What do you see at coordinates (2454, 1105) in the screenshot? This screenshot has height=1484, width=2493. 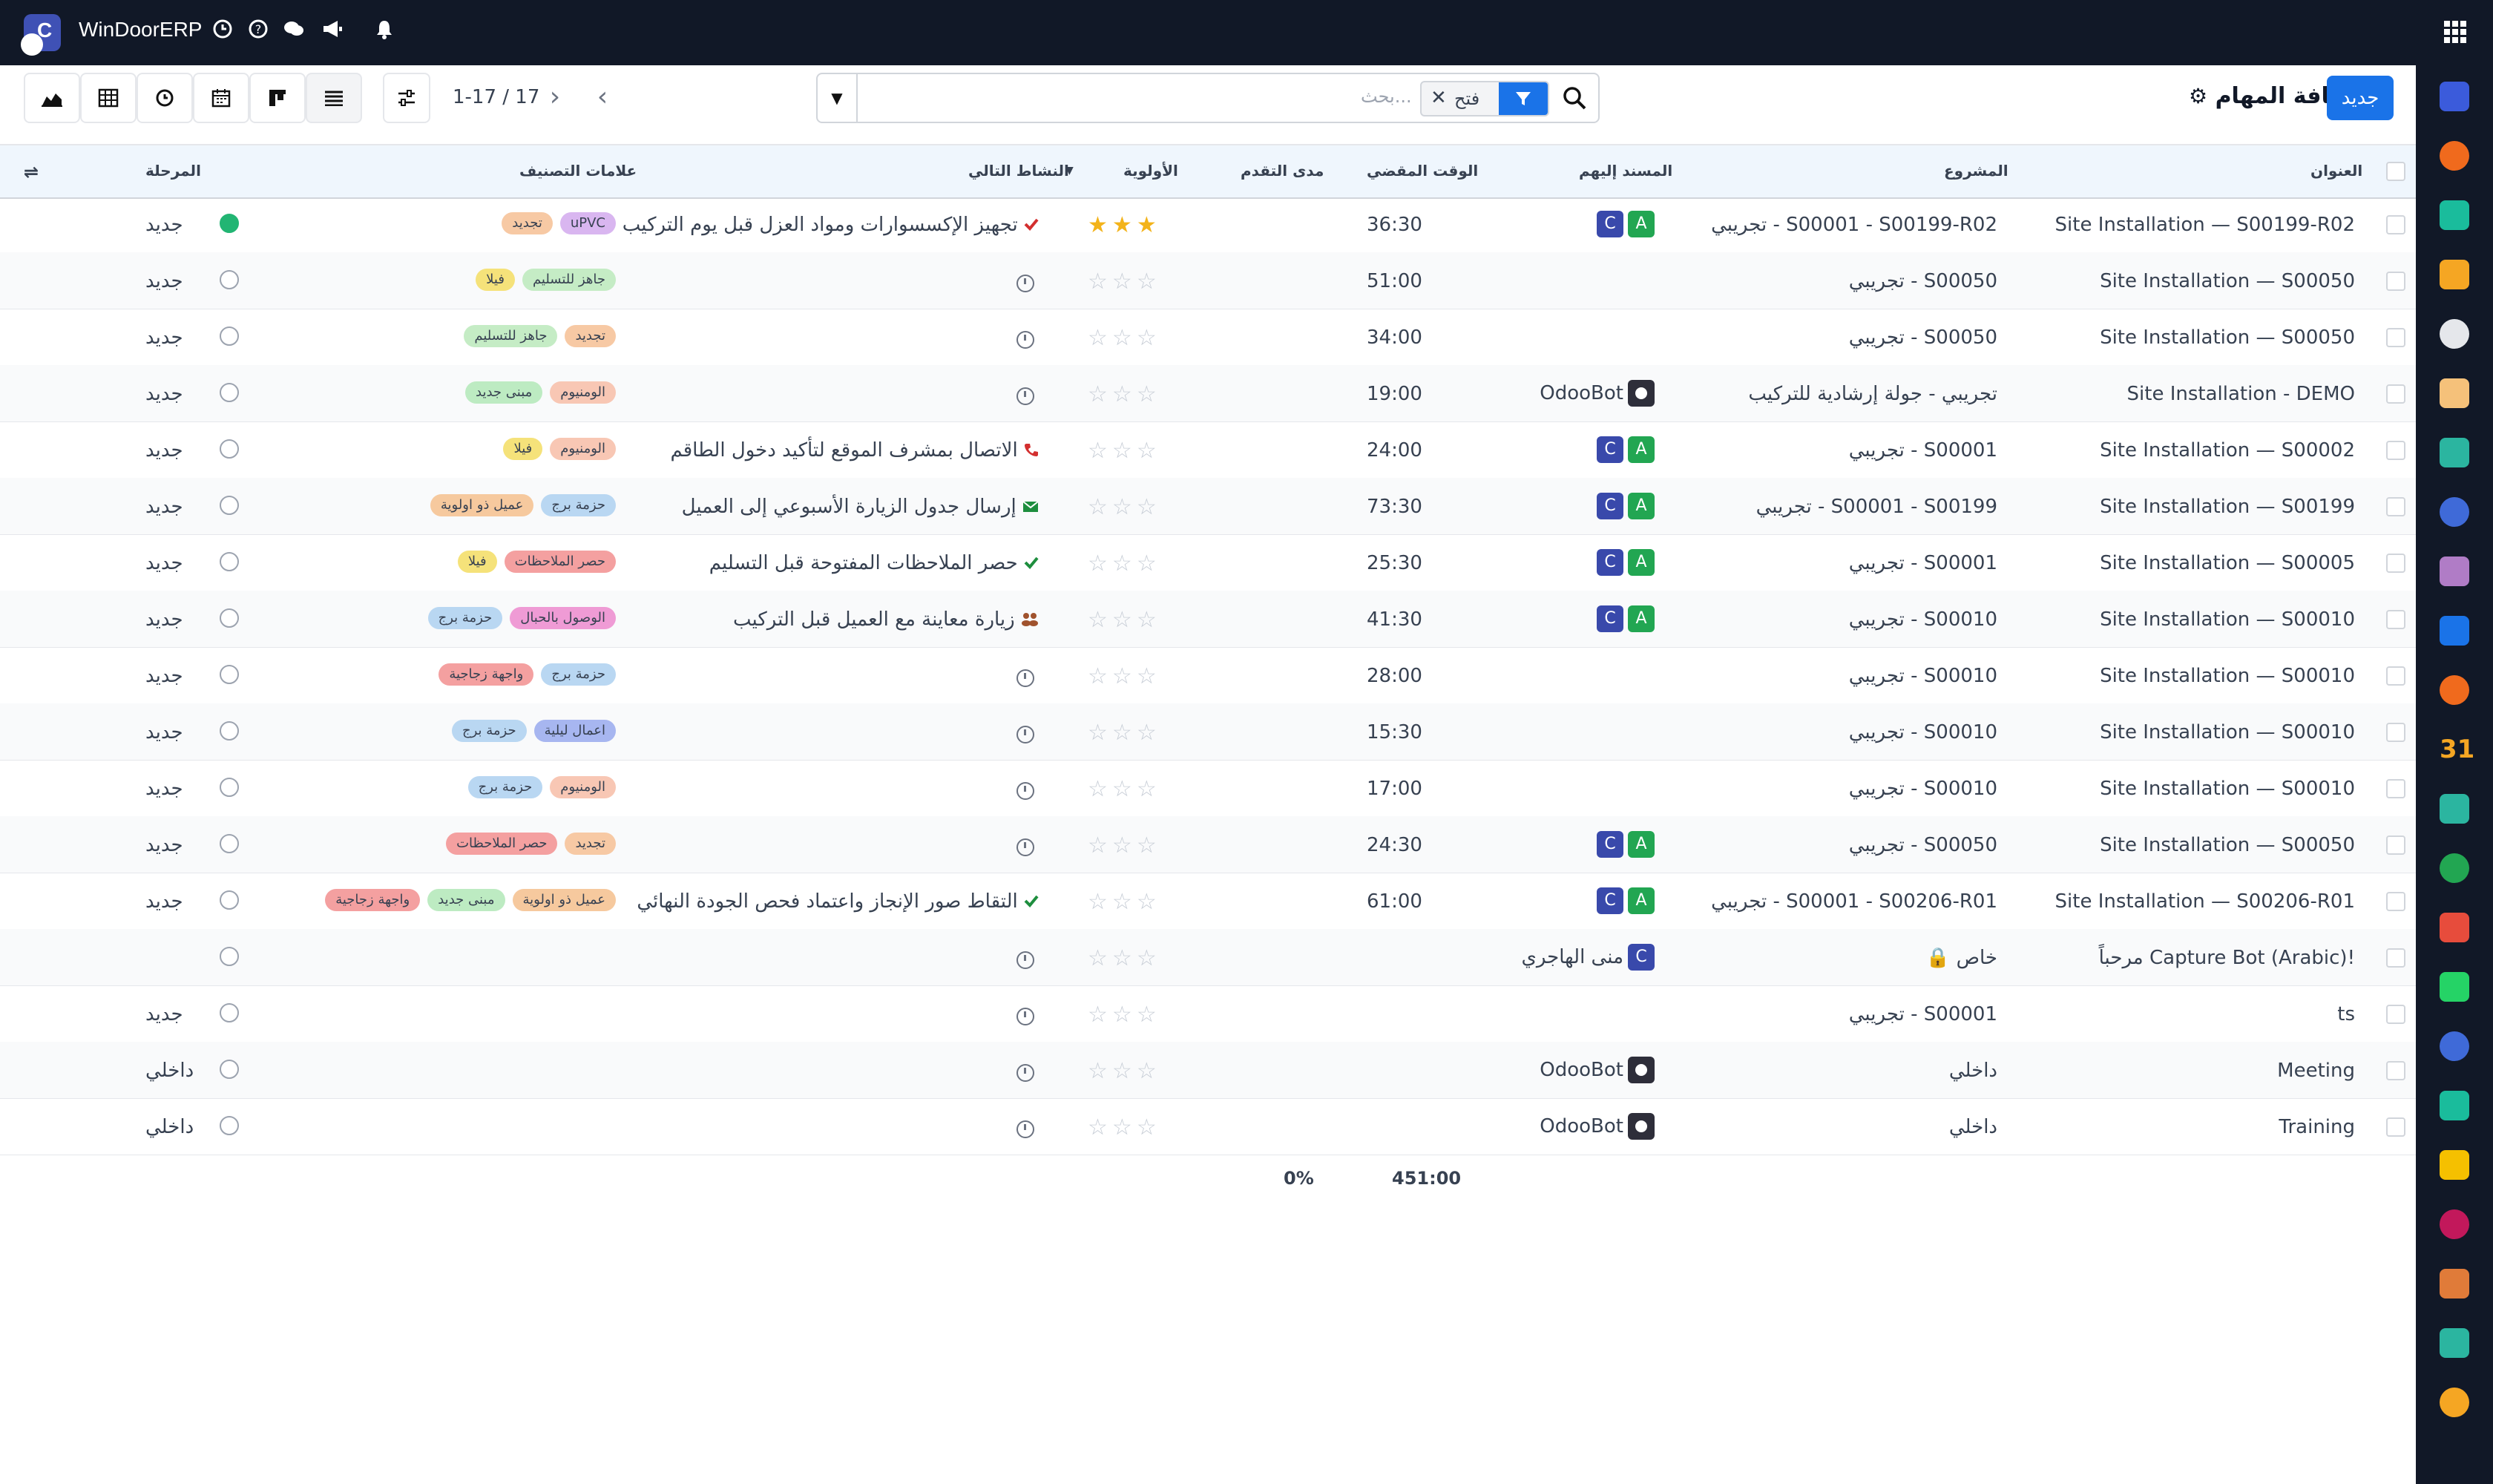 I see `website-app-icon` at bounding box center [2454, 1105].